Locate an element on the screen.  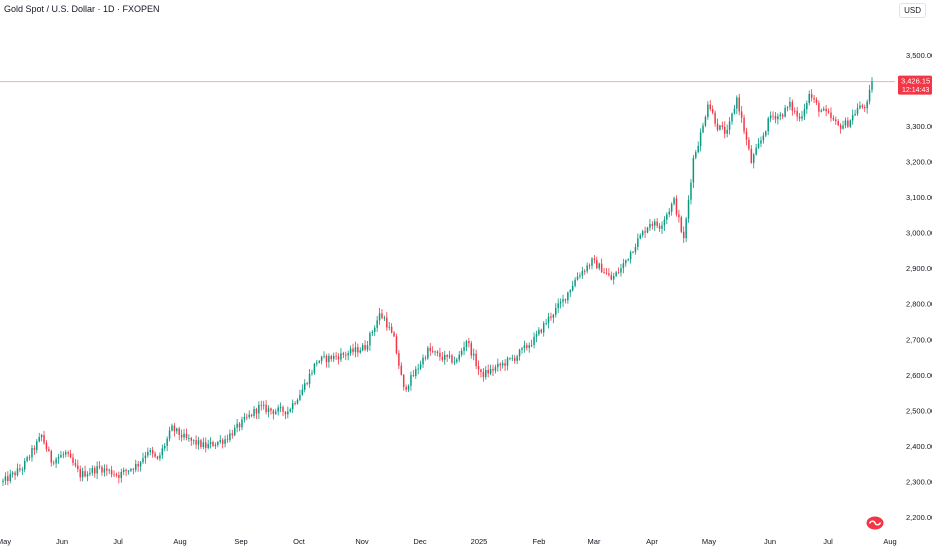
x-tick-label: May is located at coordinates (5, 541).